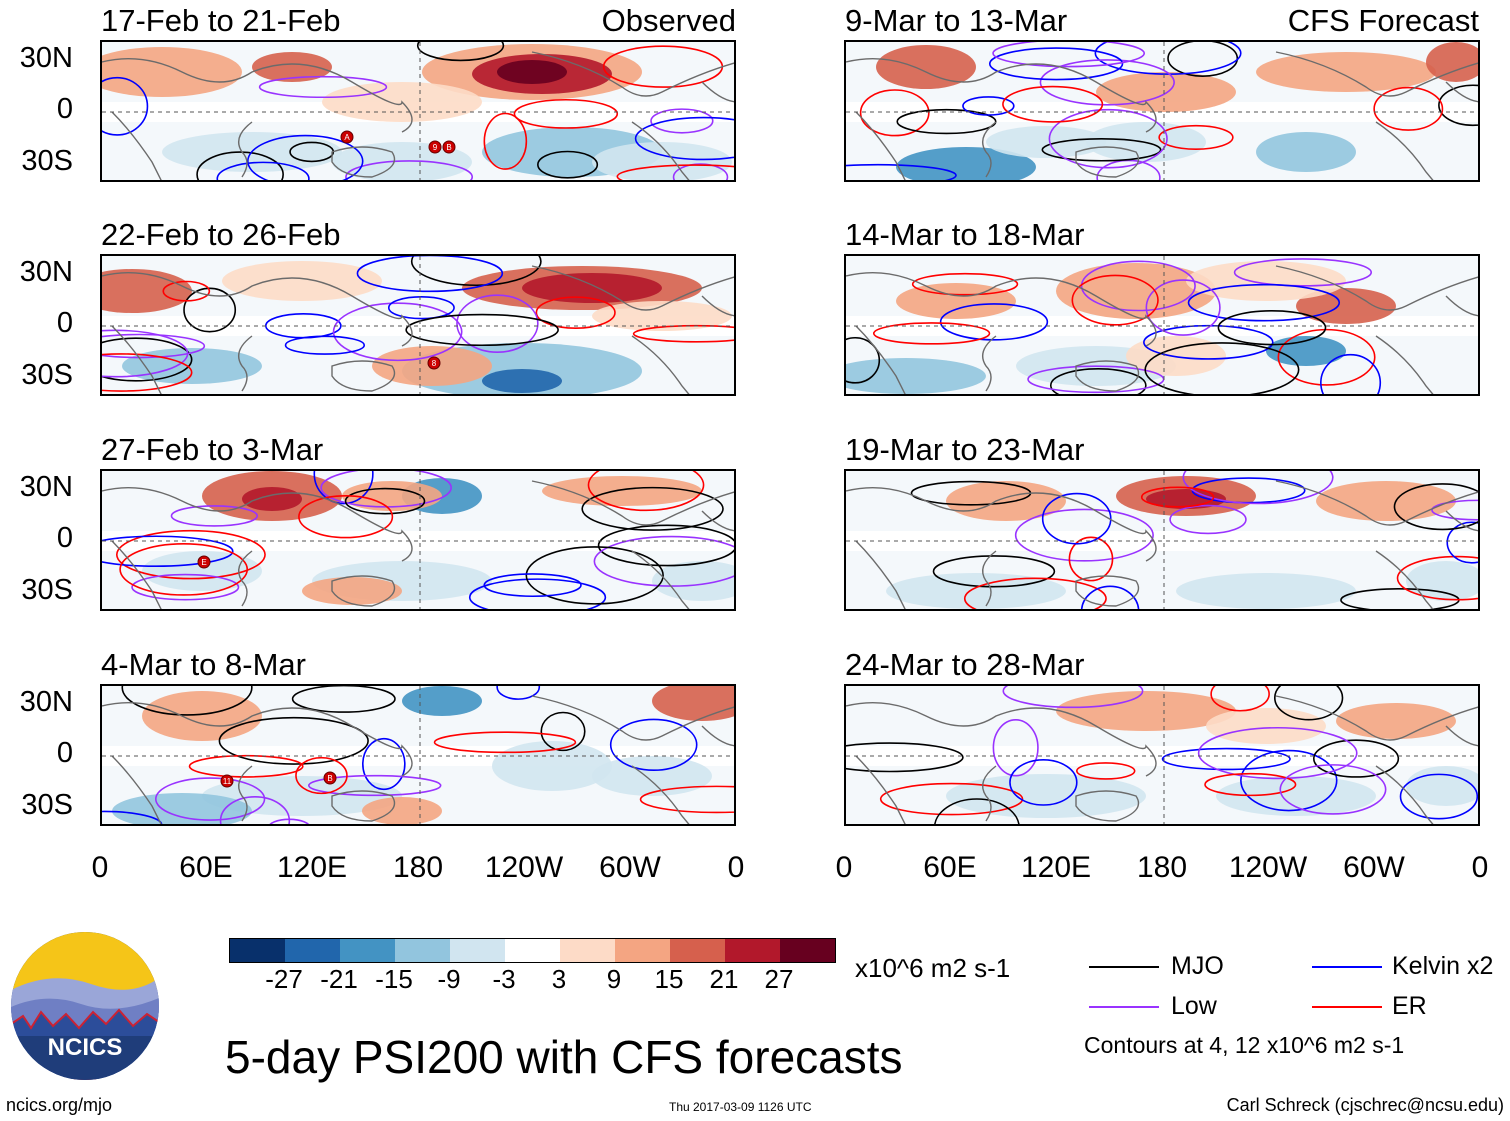 This screenshot has width=1510, height=1121. I want to click on footer-author: Carl Schreck (cjschrec@ncsu.edu), so click(1365, 1105).